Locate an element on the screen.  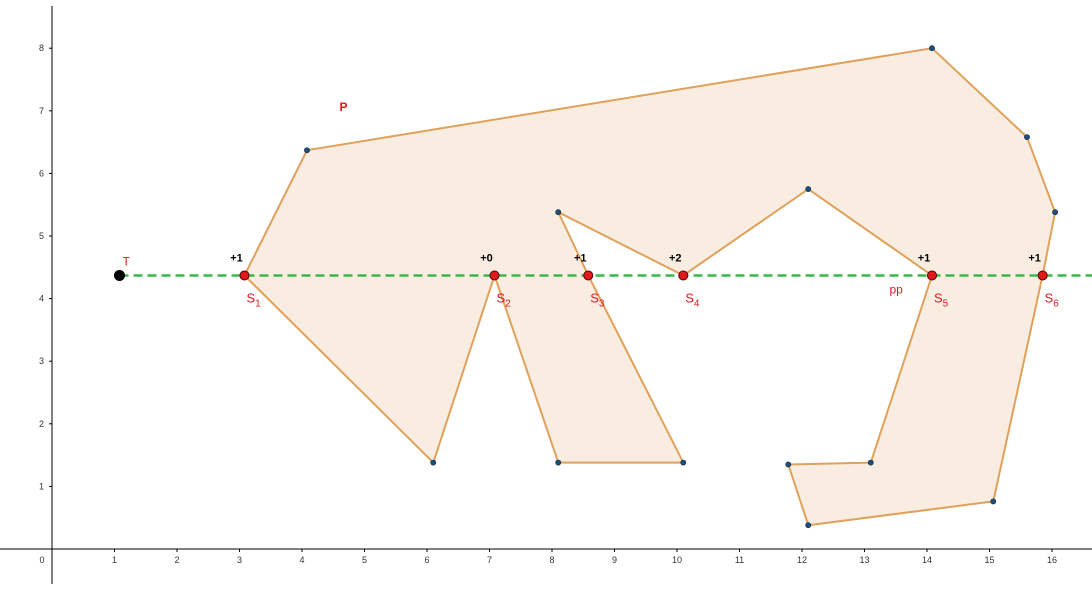
intersection-label: S1 is located at coordinates (254, 299).